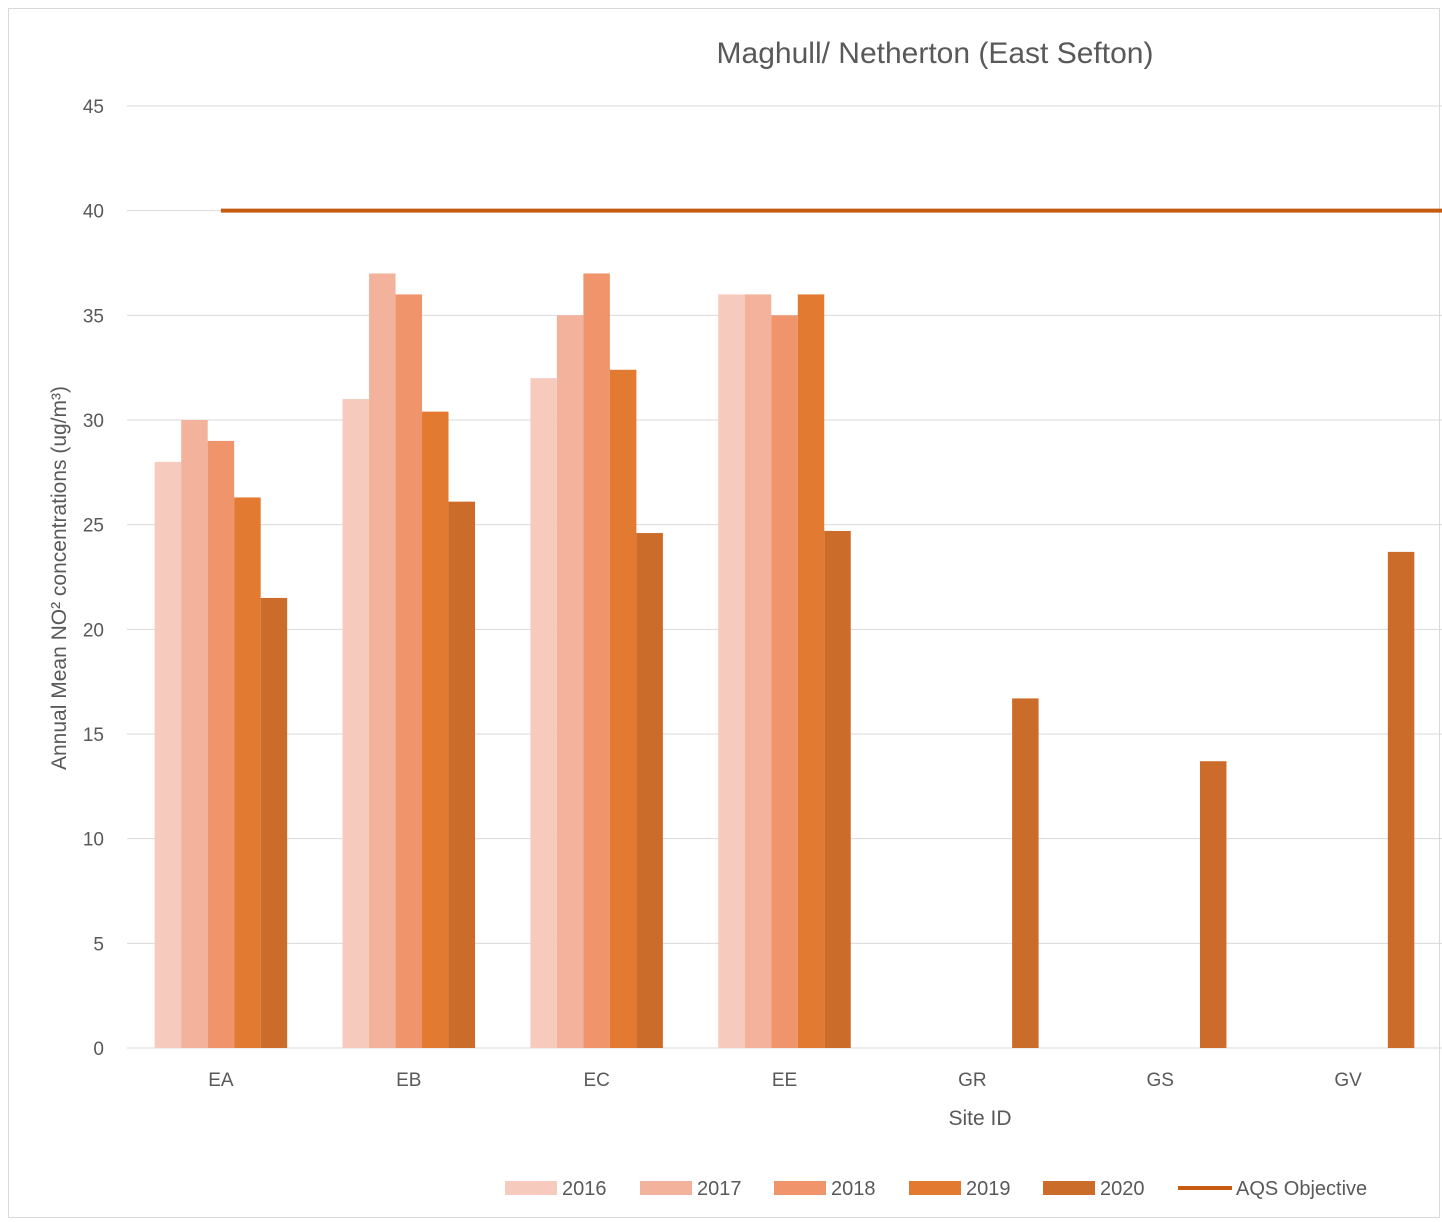 Image resolution: width=1442 pixels, height=1222 pixels. I want to click on x-tick-label: GV, so click(1348, 1080).